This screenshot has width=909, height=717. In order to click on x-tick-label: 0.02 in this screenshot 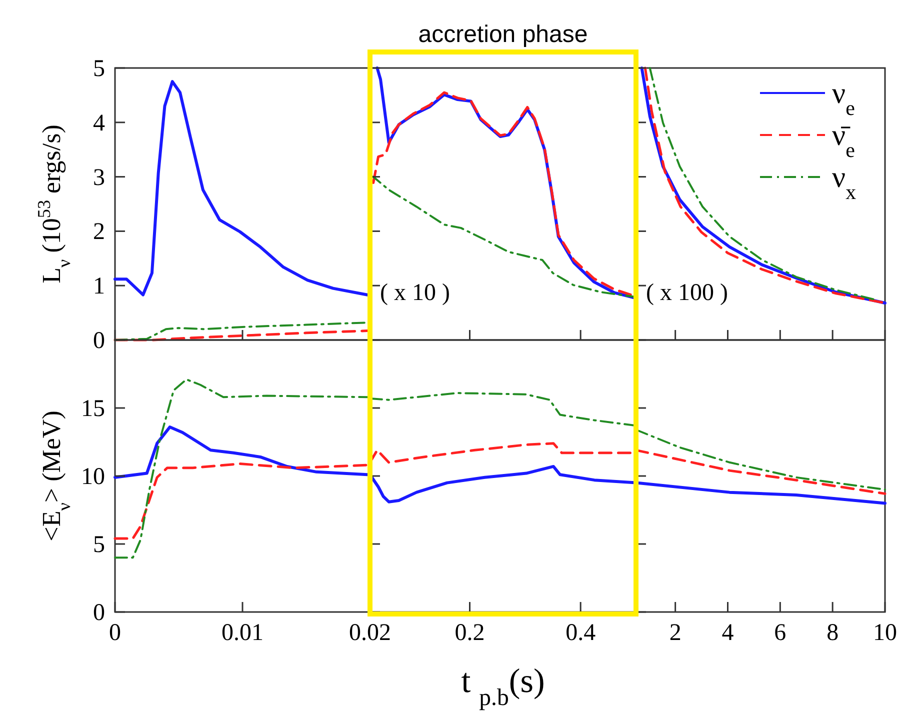, I will do `click(370, 633)`.